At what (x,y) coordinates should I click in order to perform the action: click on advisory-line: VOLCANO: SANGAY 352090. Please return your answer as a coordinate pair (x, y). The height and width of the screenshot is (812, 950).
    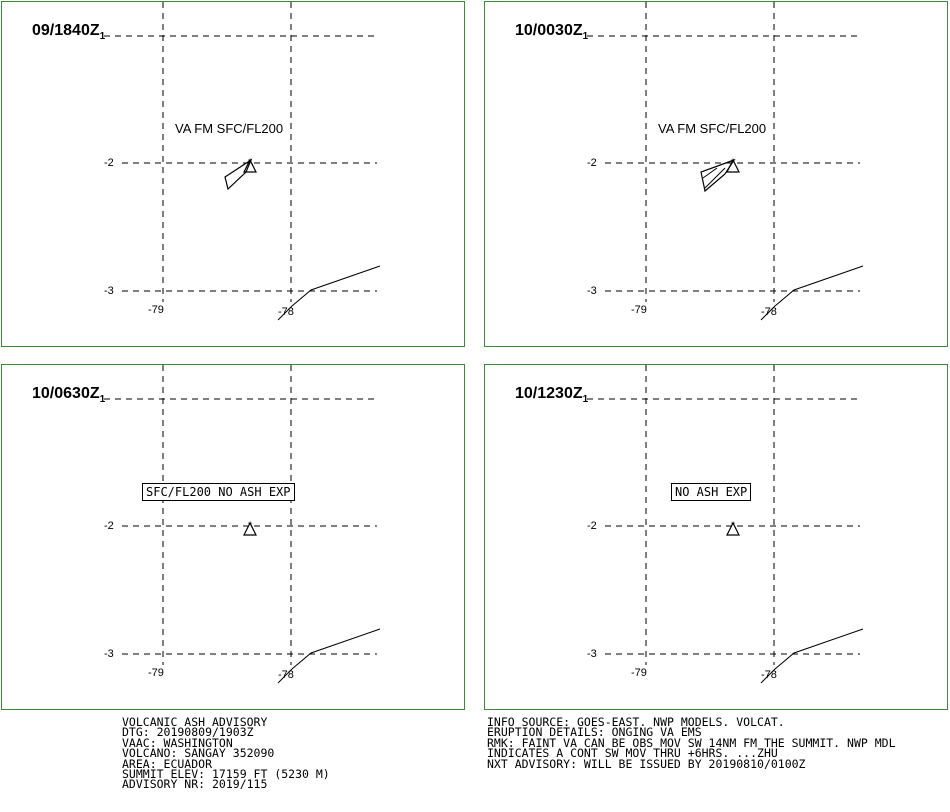
    Looking at the image, I should click on (198, 753).